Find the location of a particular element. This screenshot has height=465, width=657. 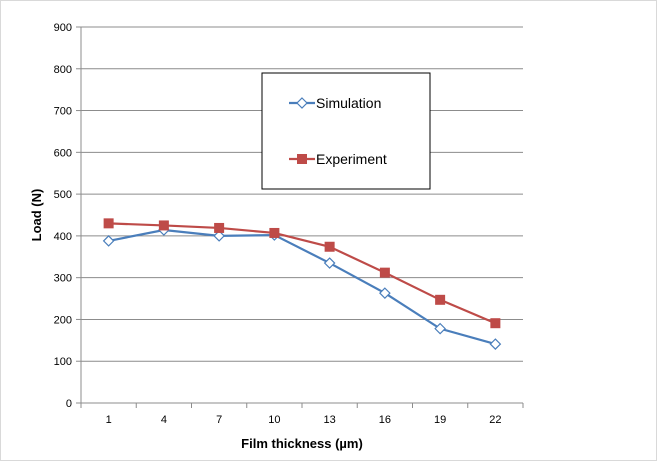

legend-item-experiment: Experiment is located at coordinates (338, 159).